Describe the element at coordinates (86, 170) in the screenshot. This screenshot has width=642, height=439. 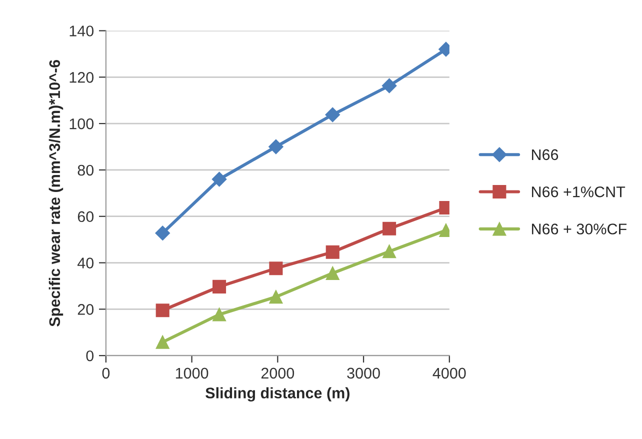
I see `y-tick-label: 80` at that location.